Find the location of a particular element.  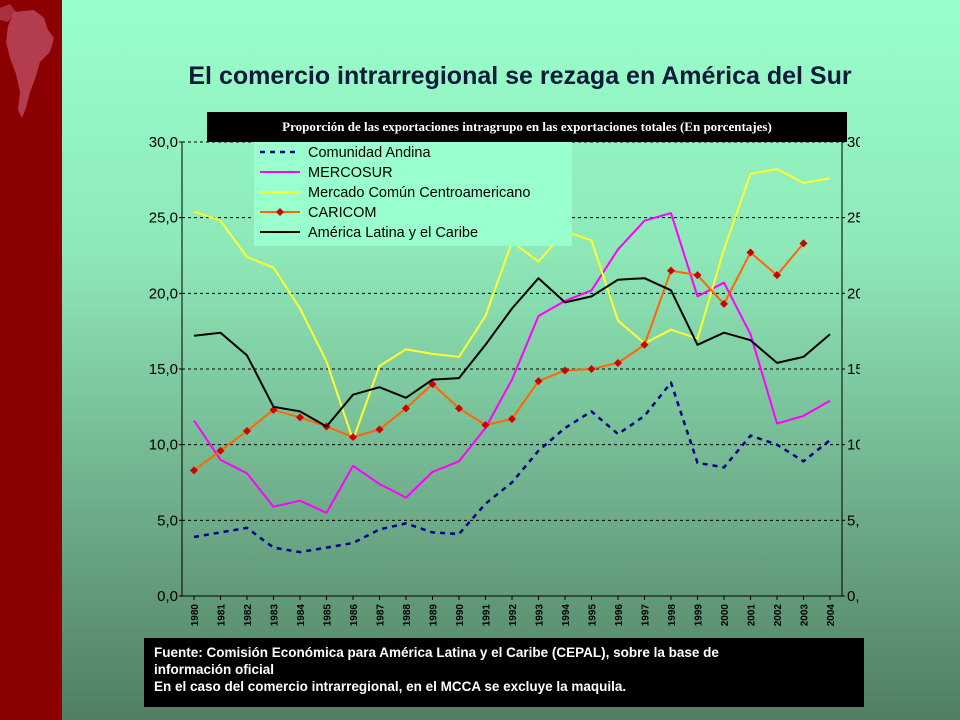

series-alc-line is located at coordinates (512, 352).